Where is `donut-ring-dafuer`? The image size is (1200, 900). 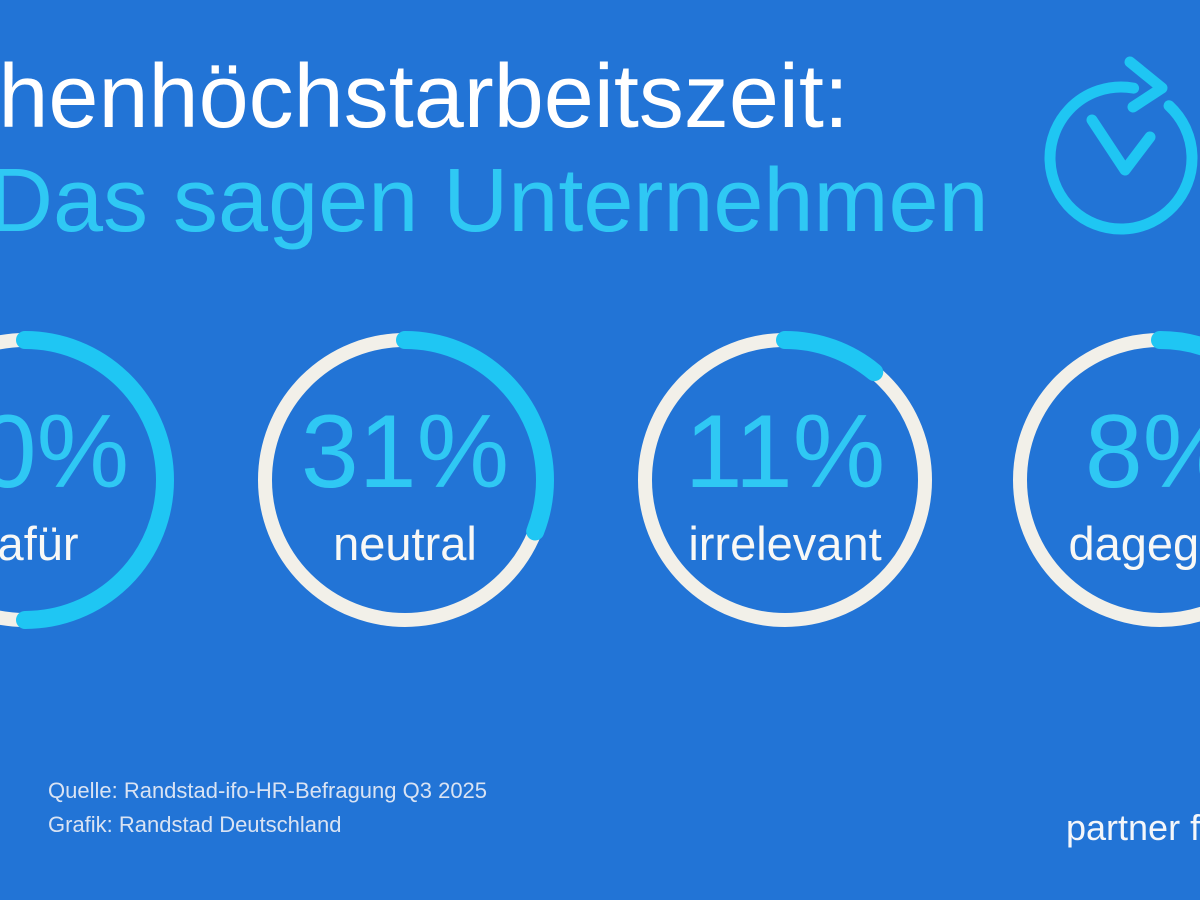
donut-ring-dafuer is located at coordinates (87, 480).